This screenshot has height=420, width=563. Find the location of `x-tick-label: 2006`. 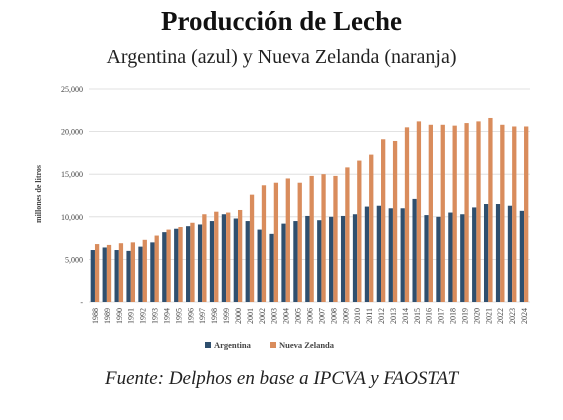

x-tick-label: 2006 is located at coordinates (310, 316).